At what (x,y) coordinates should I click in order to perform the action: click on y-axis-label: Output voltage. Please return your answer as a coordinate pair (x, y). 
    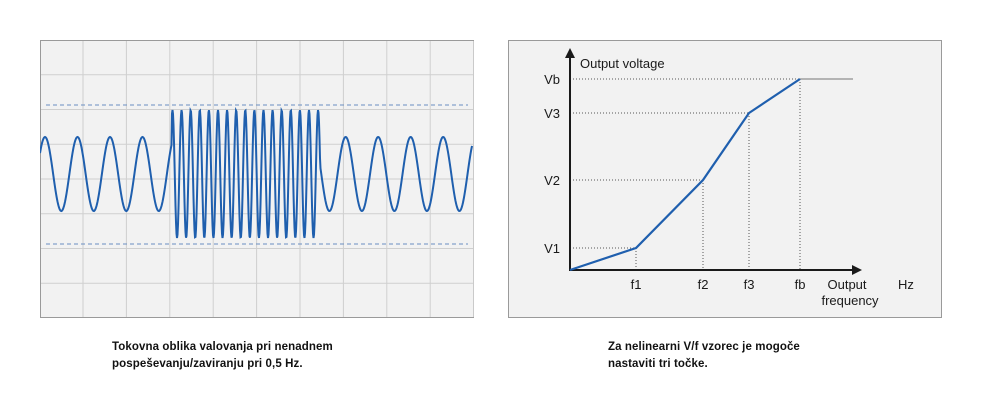
    Looking at the image, I should click on (622, 63).